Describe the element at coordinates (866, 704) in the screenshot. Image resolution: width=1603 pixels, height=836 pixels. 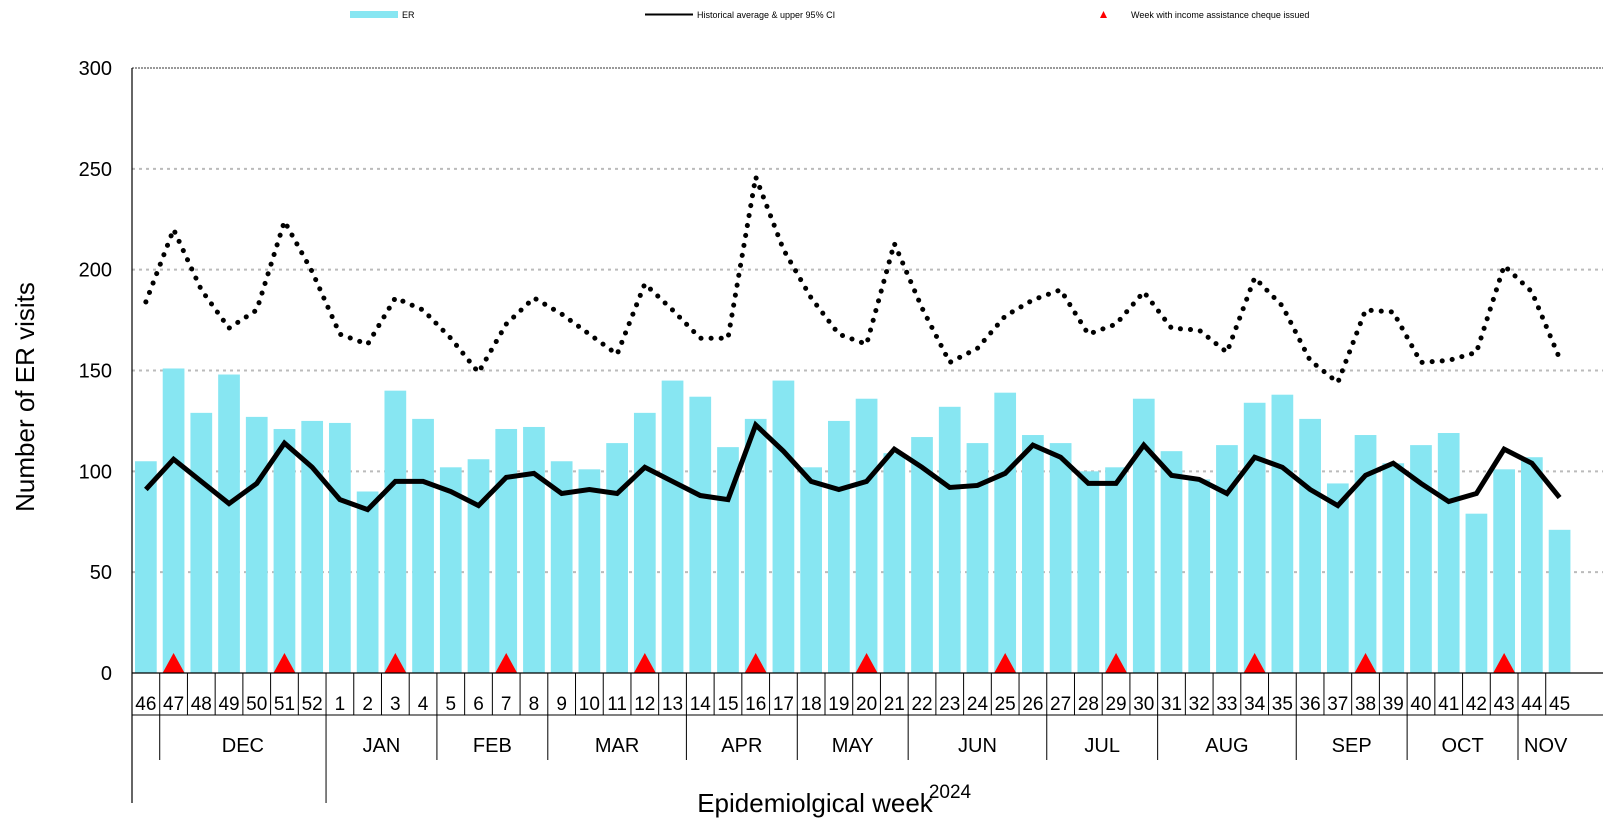
I see `week-tick-label: 20` at that location.